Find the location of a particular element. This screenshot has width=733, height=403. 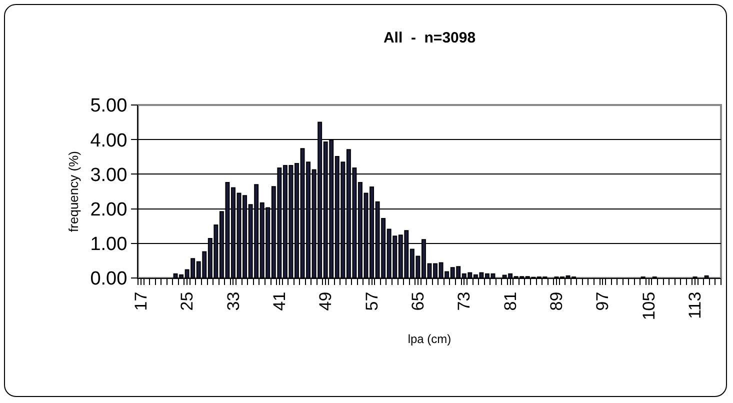

y-tick-label: 5.00 is located at coordinates (109, 106).